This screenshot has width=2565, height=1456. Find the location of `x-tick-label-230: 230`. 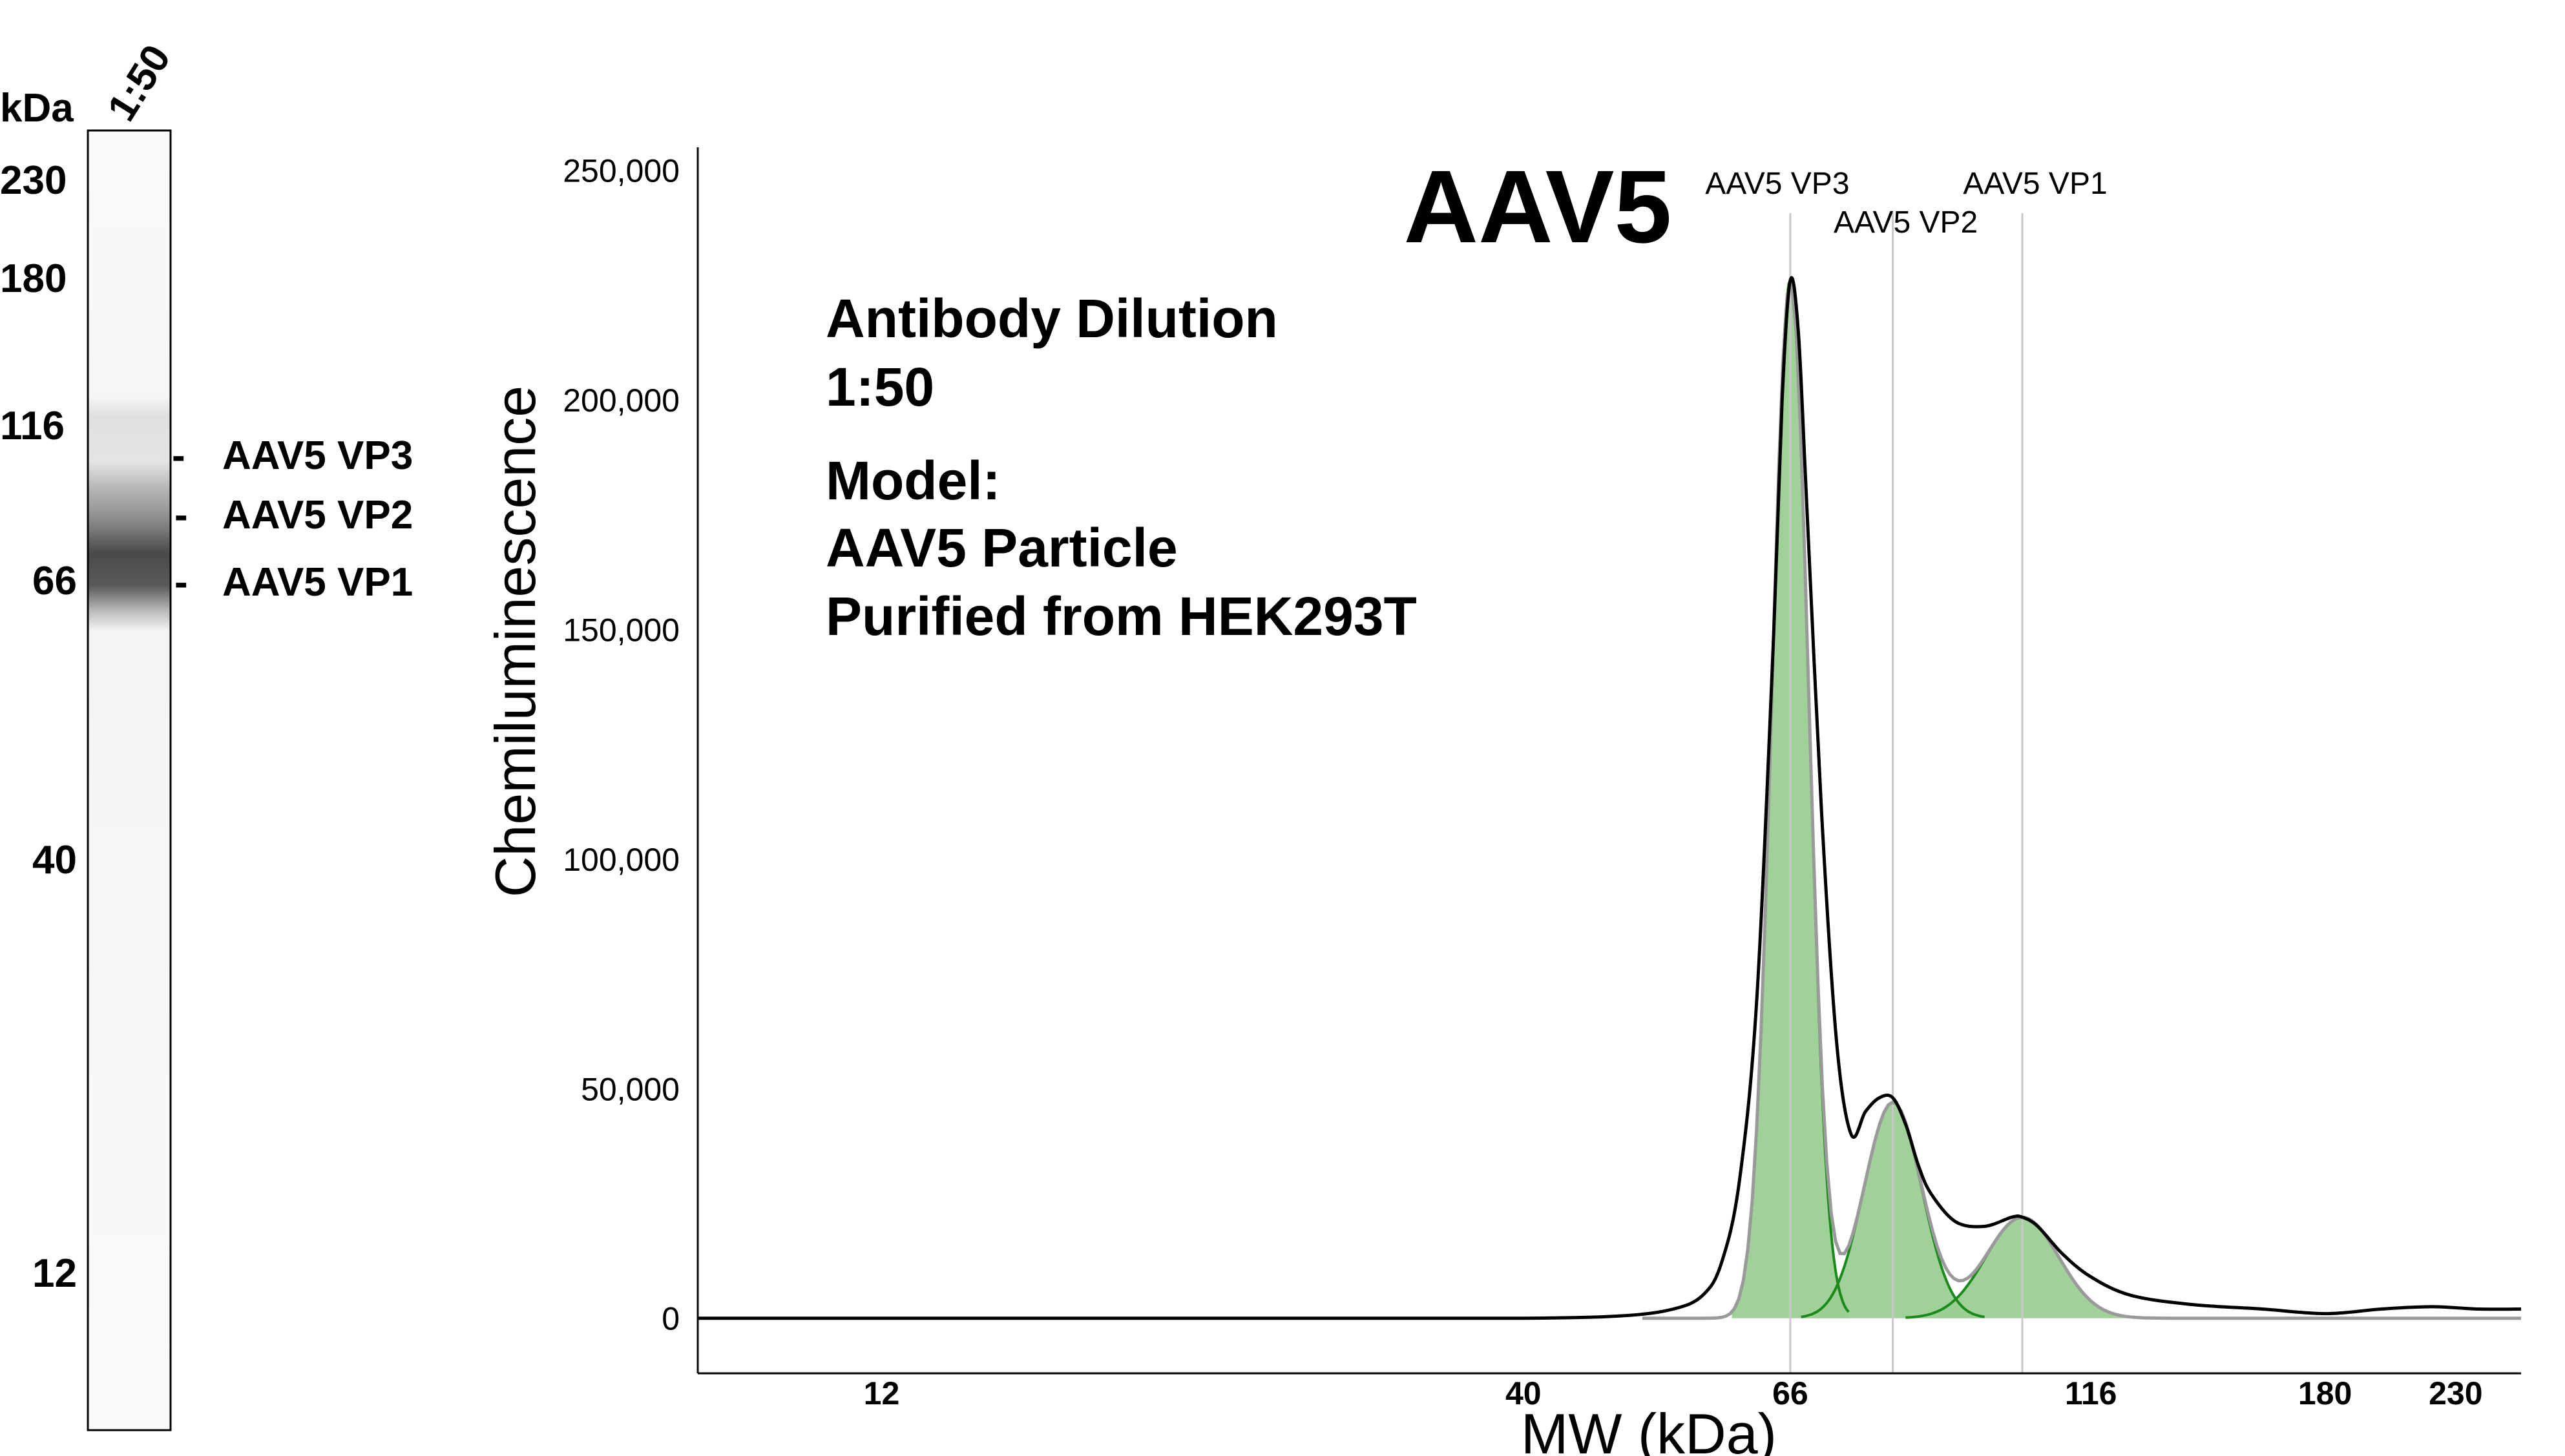

x-tick-label-230: 230 is located at coordinates (2455, 1393).